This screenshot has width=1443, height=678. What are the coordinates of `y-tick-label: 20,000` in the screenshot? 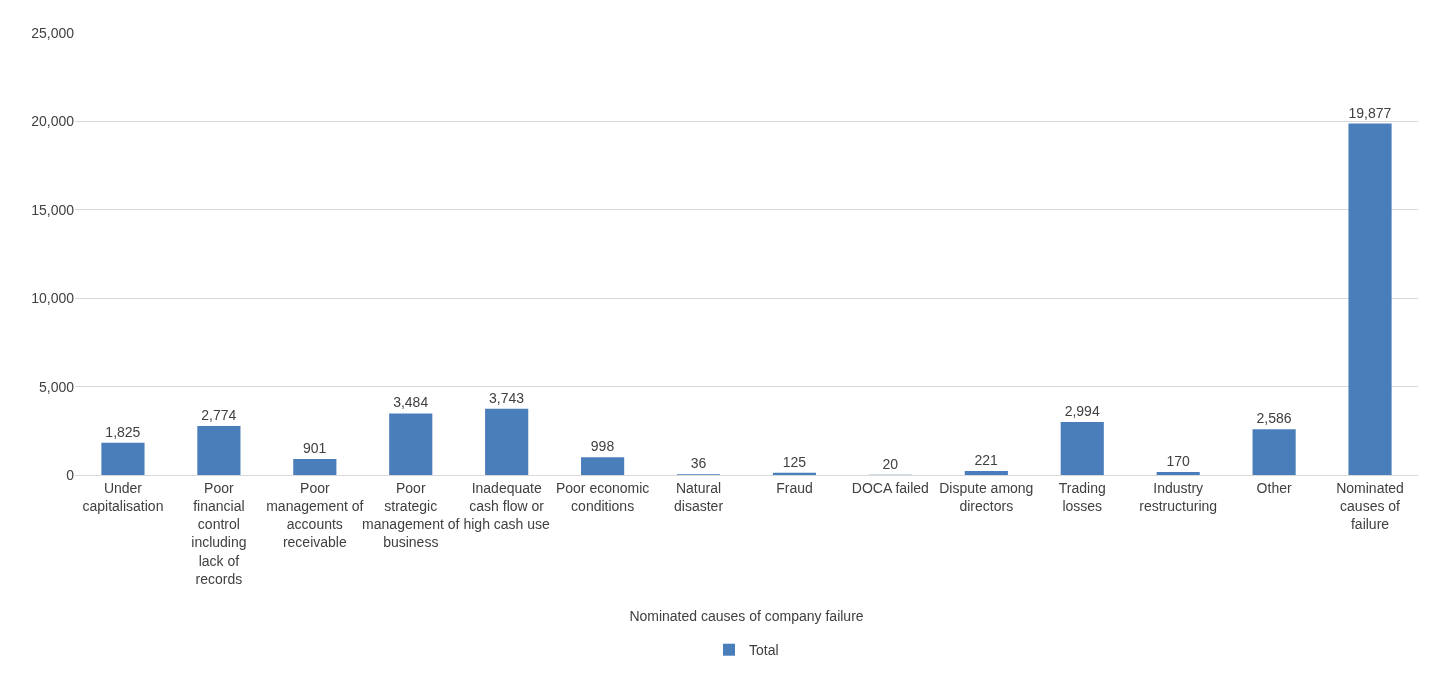 It's located at (53, 121).